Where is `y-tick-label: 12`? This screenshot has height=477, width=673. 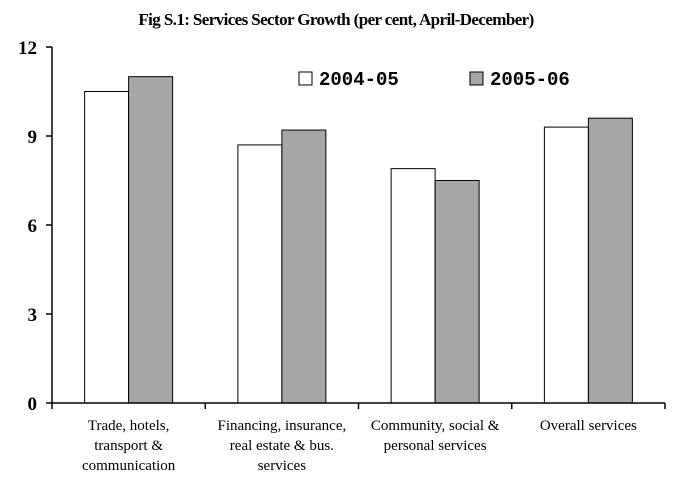 y-tick-label: 12 is located at coordinates (27, 48).